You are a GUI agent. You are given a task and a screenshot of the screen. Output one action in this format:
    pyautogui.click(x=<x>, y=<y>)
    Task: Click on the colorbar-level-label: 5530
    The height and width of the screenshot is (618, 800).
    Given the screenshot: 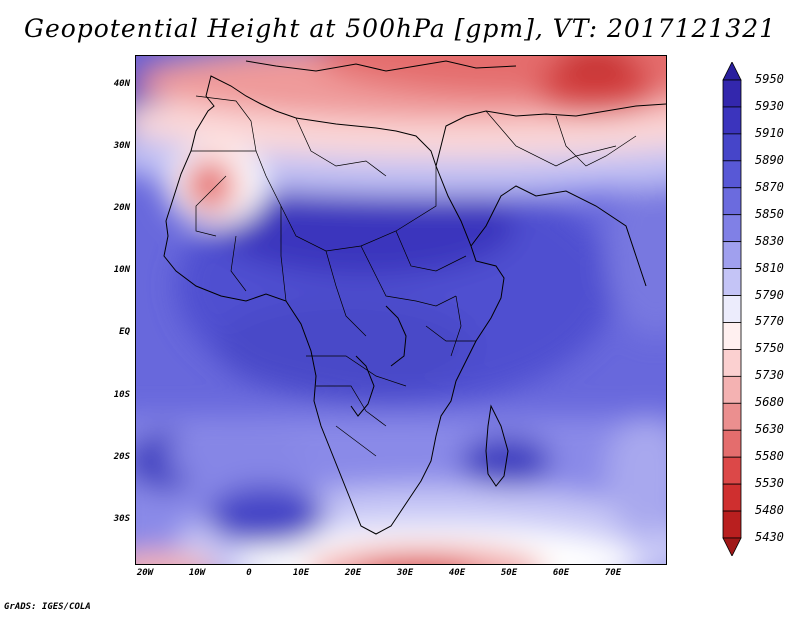 What is the action you would take?
    pyautogui.click(x=769, y=483)
    